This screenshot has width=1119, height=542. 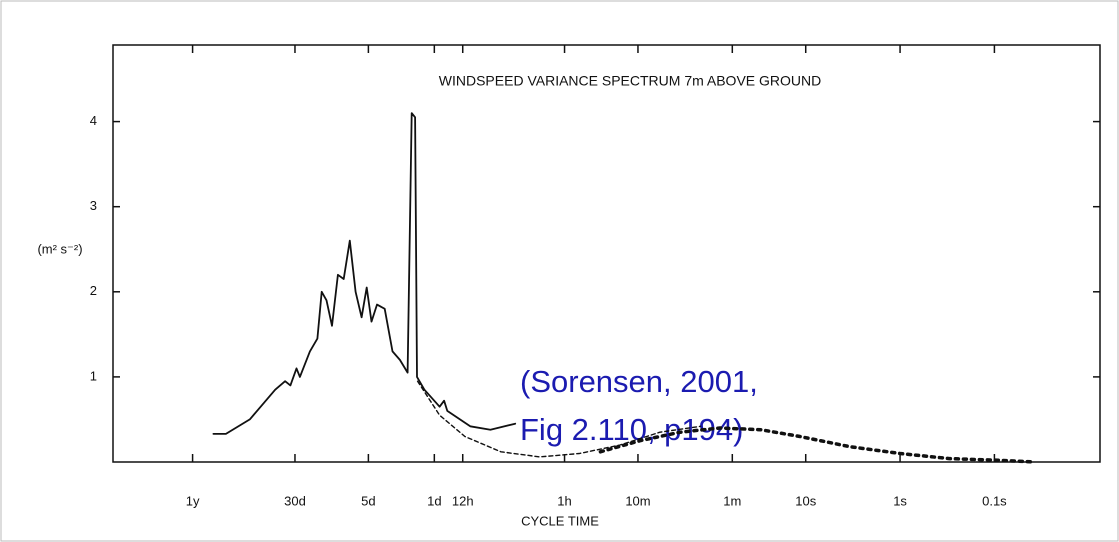 I want to click on x-tick-label: 10m, so click(x=637, y=500).